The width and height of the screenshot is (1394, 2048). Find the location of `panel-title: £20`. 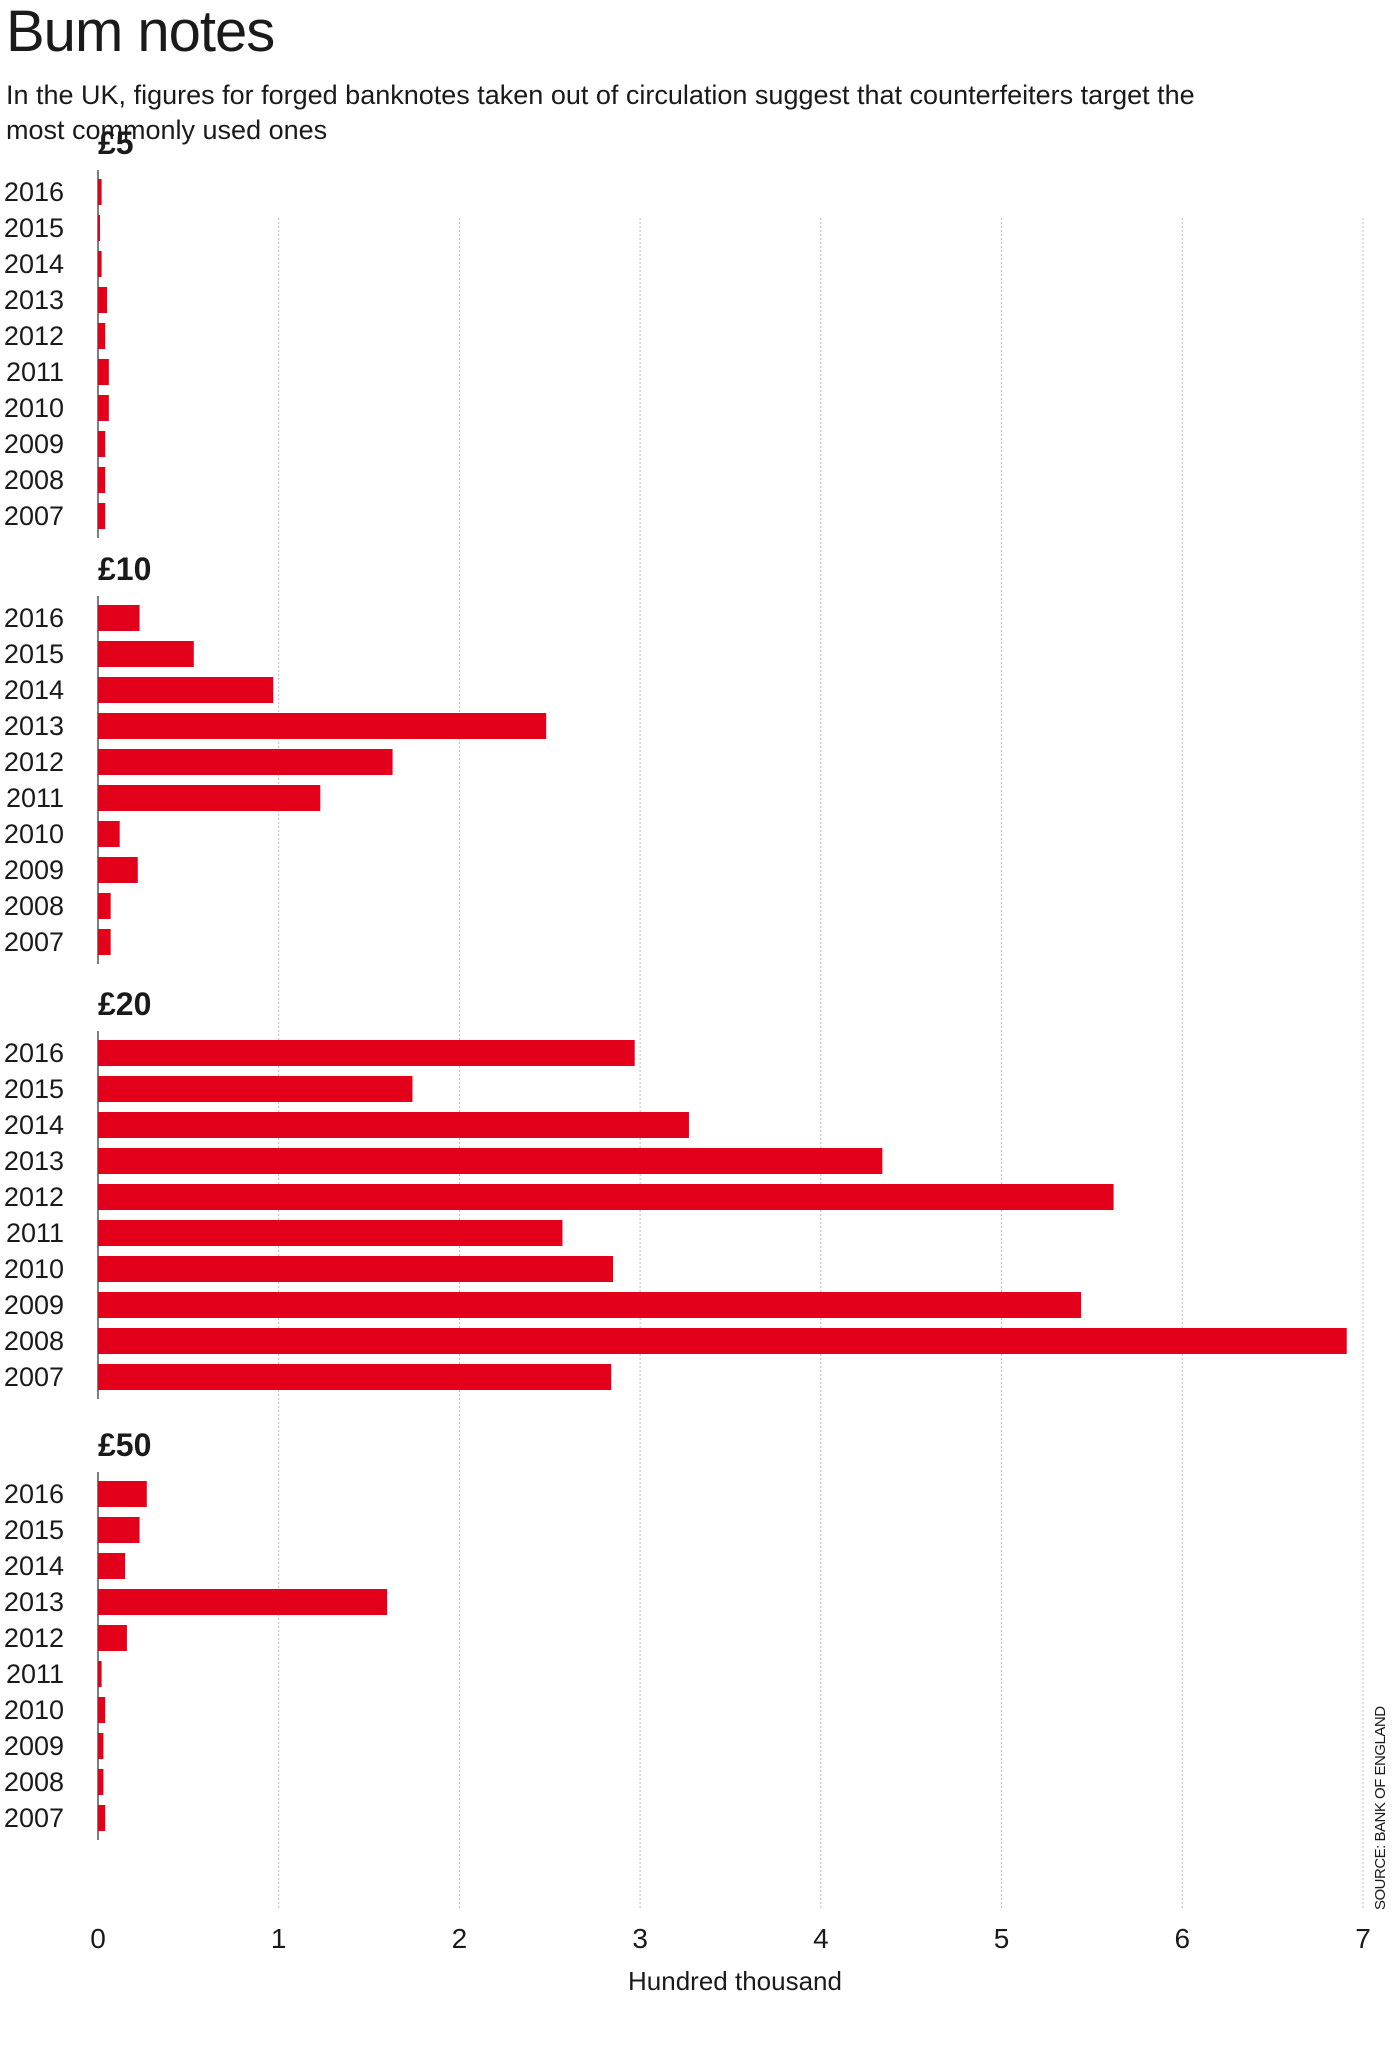

panel-title: £20 is located at coordinates (124, 1004).